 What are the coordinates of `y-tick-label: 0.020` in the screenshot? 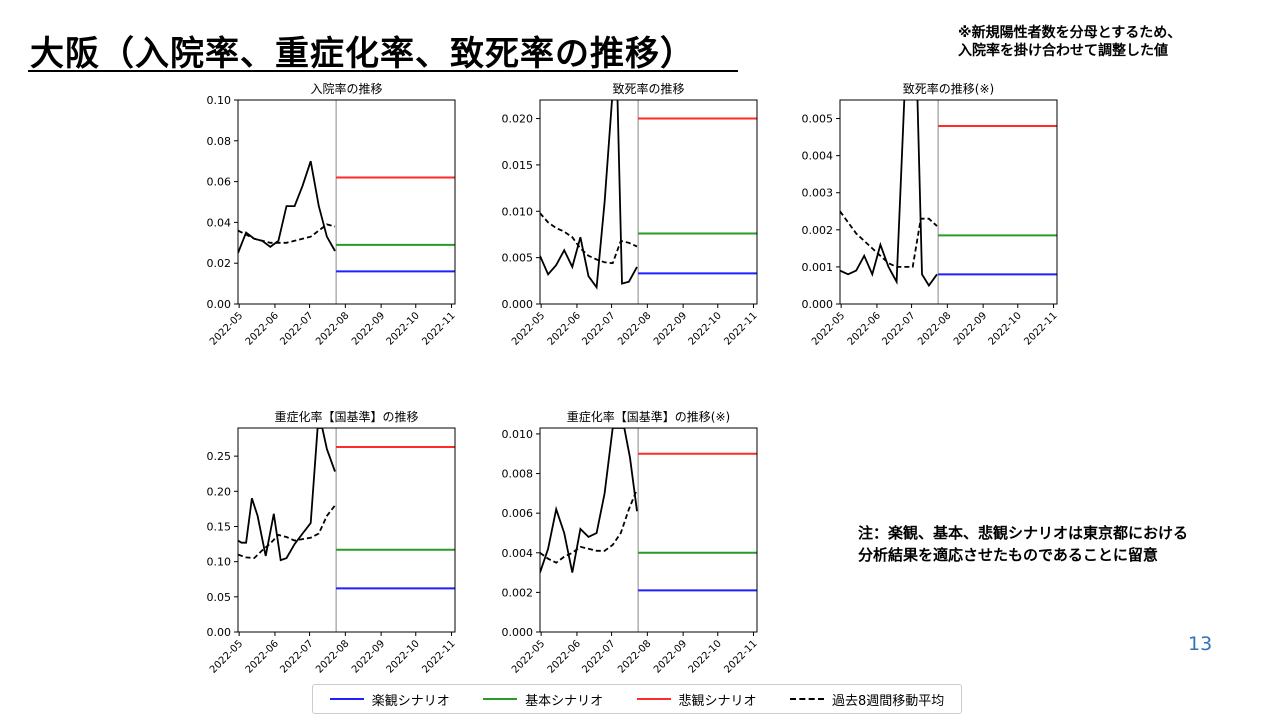 It's located at (518, 119).